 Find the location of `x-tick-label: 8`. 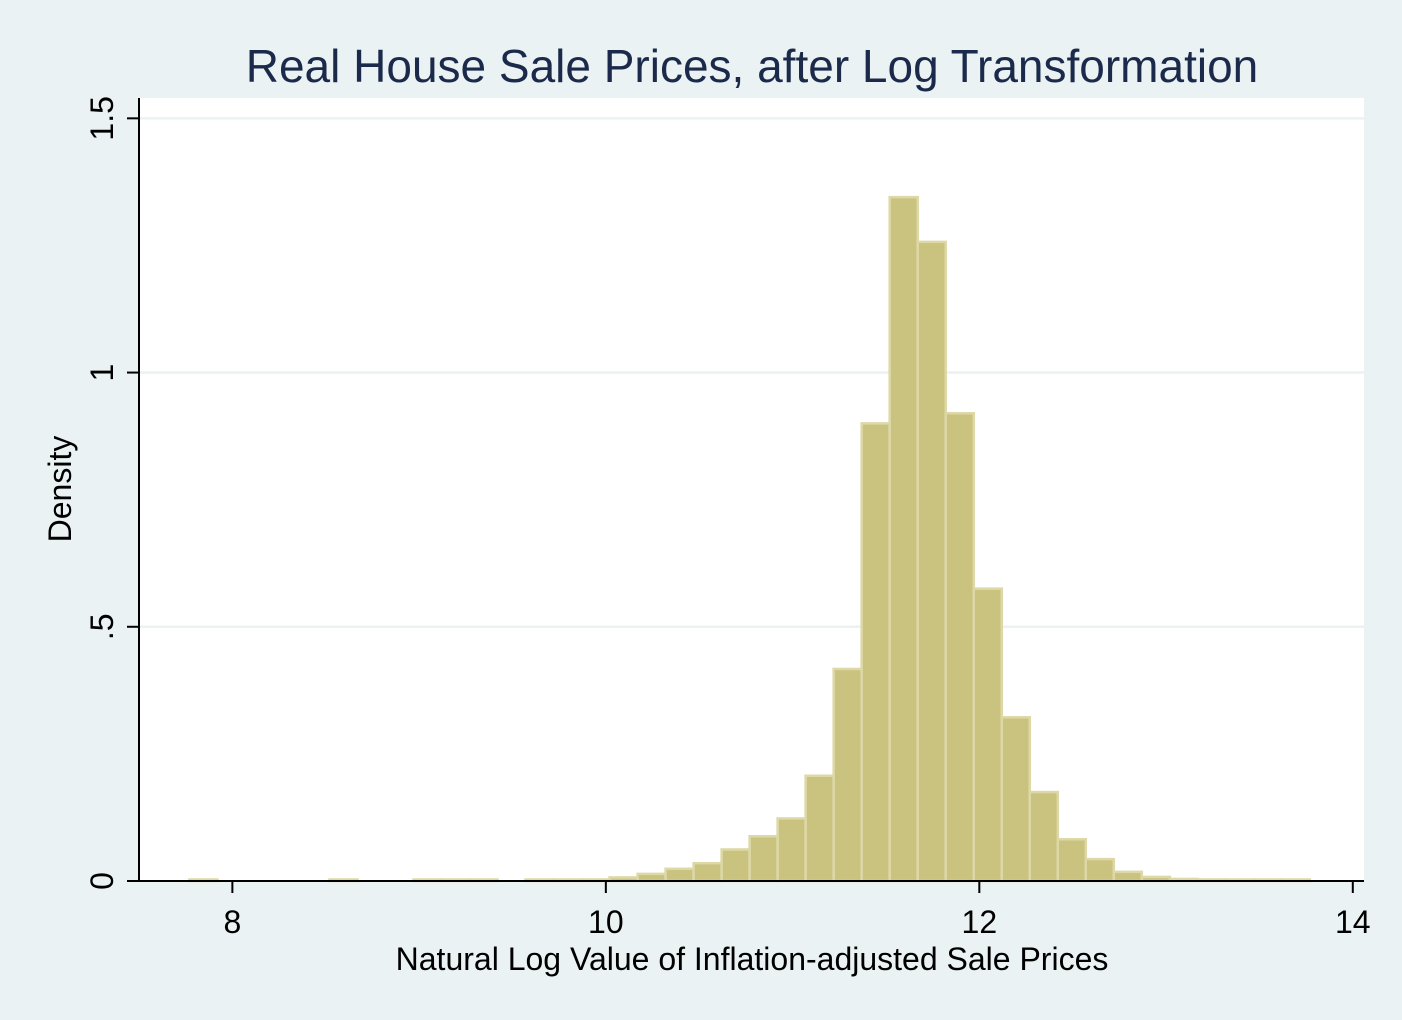

x-tick-label: 8 is located at coordinates (232, 922).